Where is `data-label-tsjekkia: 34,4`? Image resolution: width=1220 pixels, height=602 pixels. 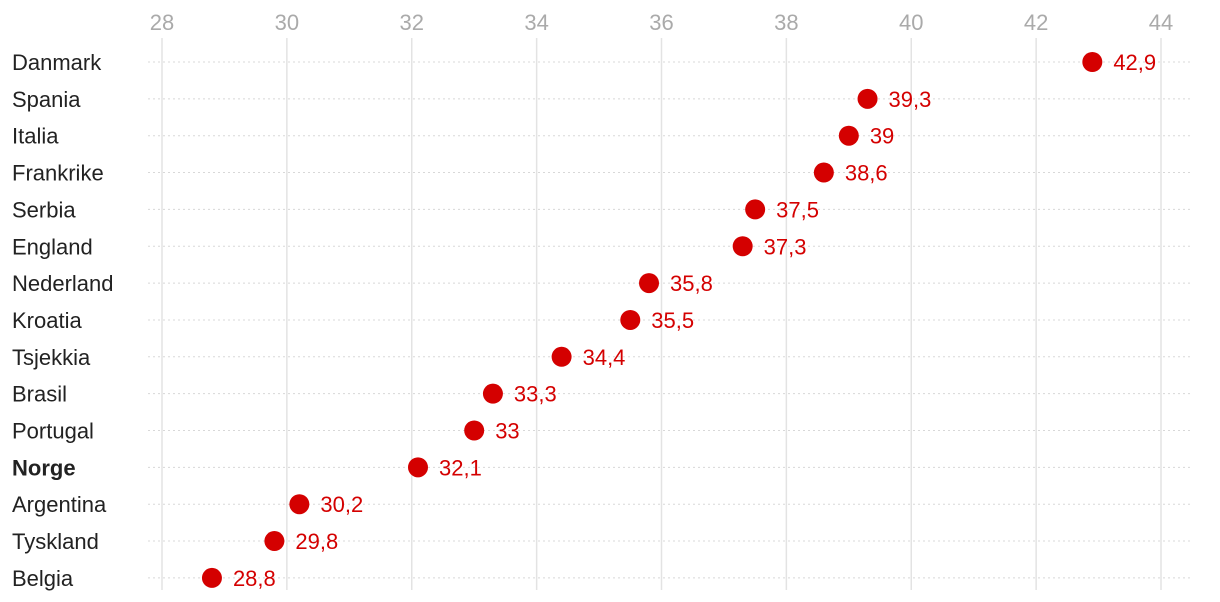 data-label-tsjekkia: 34,4 is located at coordinates (604, 357).